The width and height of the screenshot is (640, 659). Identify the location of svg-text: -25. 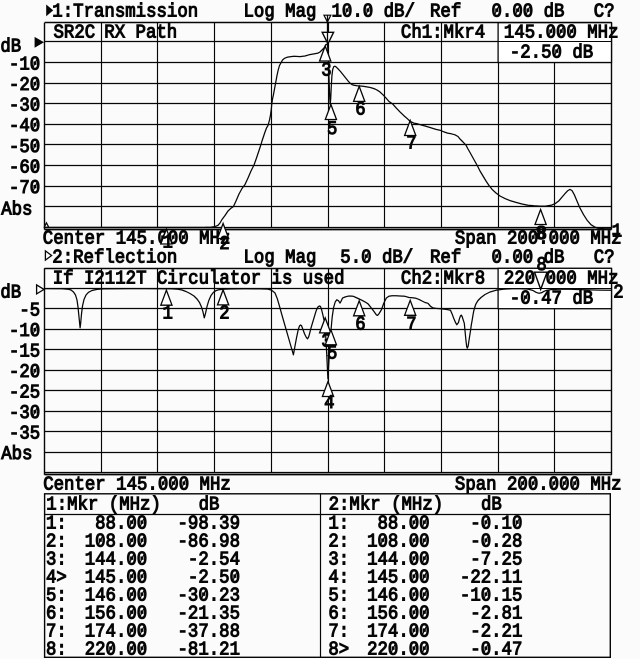
(24, 393).